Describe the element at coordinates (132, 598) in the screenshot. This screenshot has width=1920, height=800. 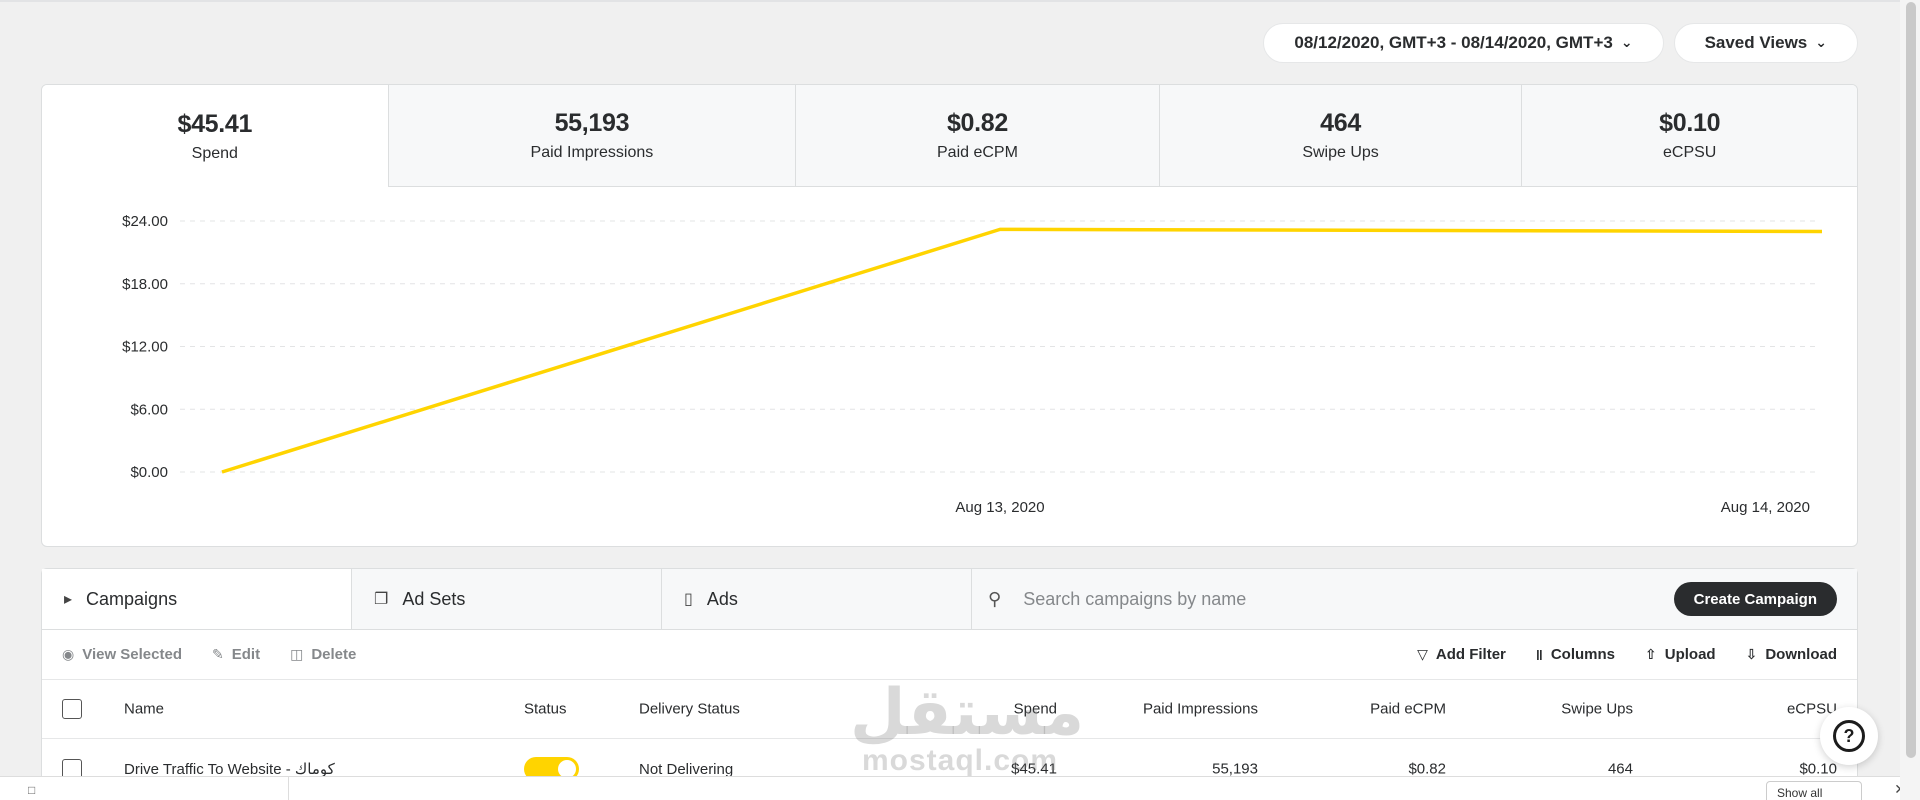
I see `tab-label: Campaigns` at that location.